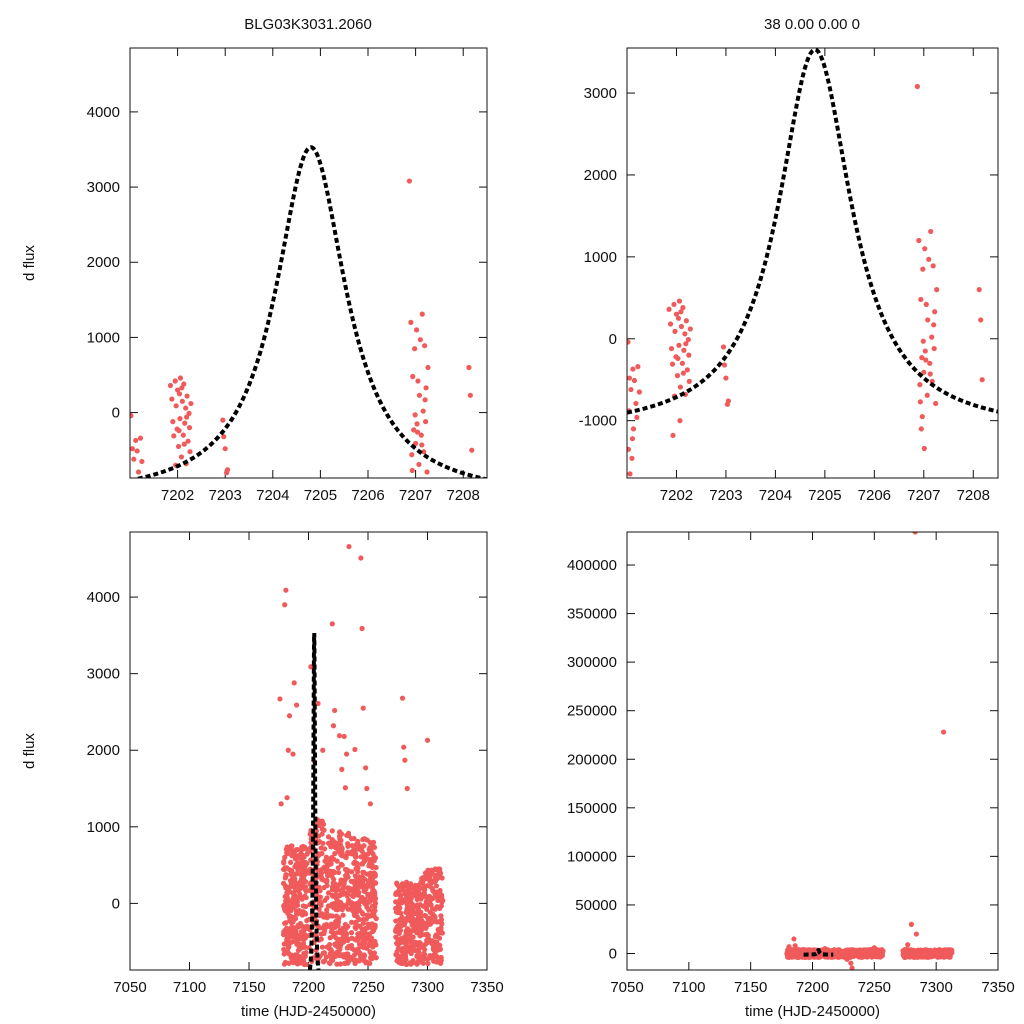 This screenshot has height=1024, width=1024. Describe the element at coordinates (874, 987) in the screenshot. I see `x-tick-label: 7250` at that location.